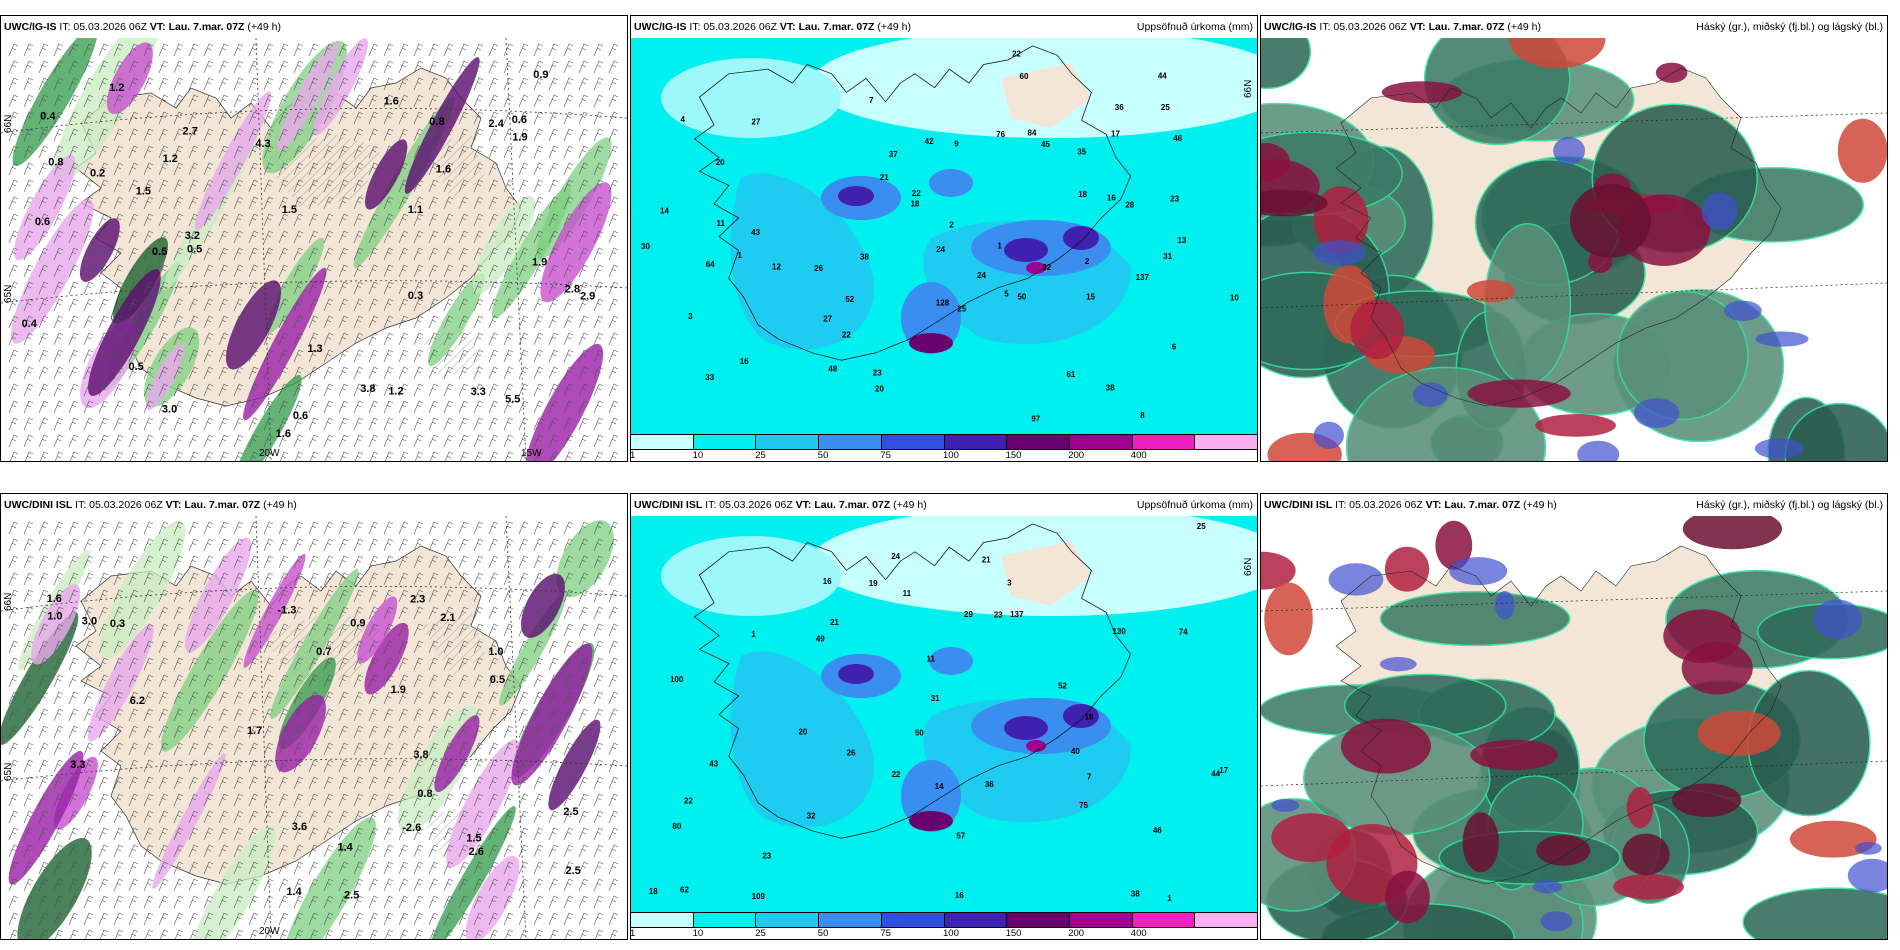  Describe the element at coordinates (713, 764) in the screenshot. I see `precip-value-label: 43` at that location.